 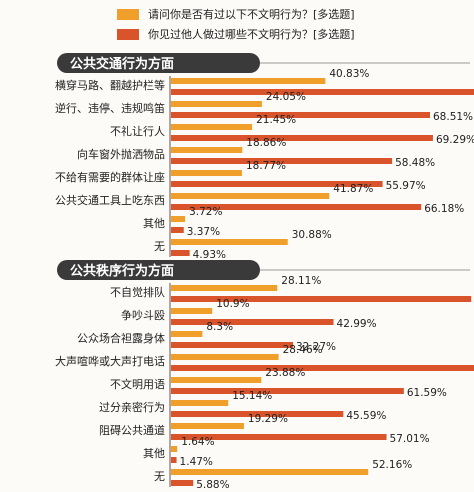 What do you see at coordinates (455, 140) in the screenshot?
I see `value-label-seen: 69.29%` at bounding box center [455, 140].